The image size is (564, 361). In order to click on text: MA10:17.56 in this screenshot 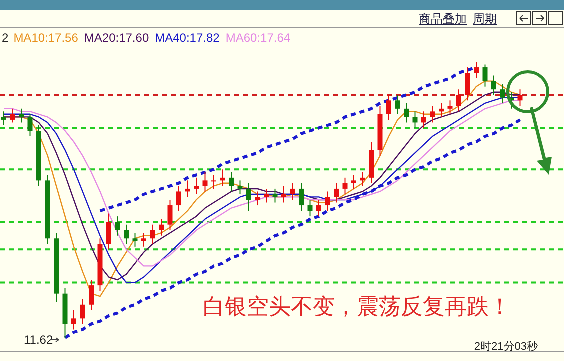, I will do `click(46, 38)`.